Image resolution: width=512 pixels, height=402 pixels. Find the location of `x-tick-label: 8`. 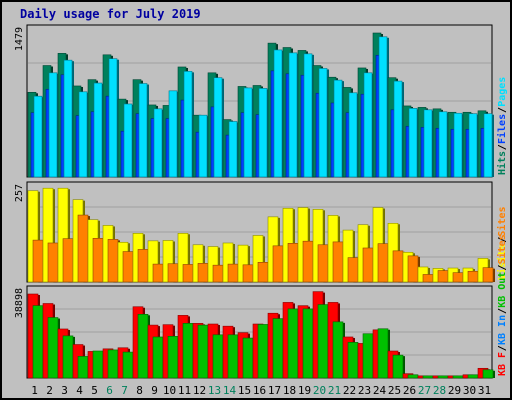

x-tick-label: 8 is located at coordinates (139, 390).